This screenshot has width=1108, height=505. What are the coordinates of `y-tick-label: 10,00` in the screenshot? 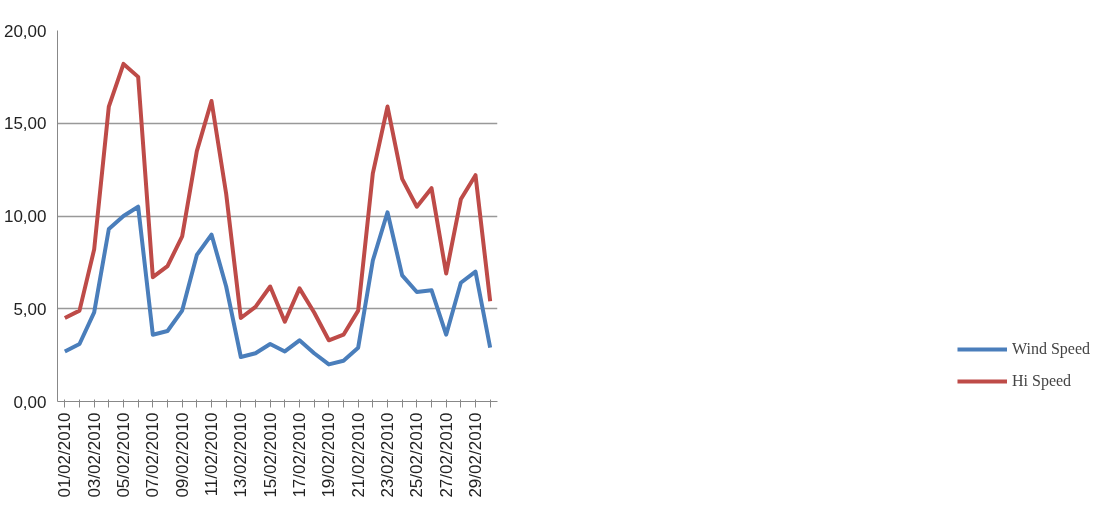 It's located at (25, 216).